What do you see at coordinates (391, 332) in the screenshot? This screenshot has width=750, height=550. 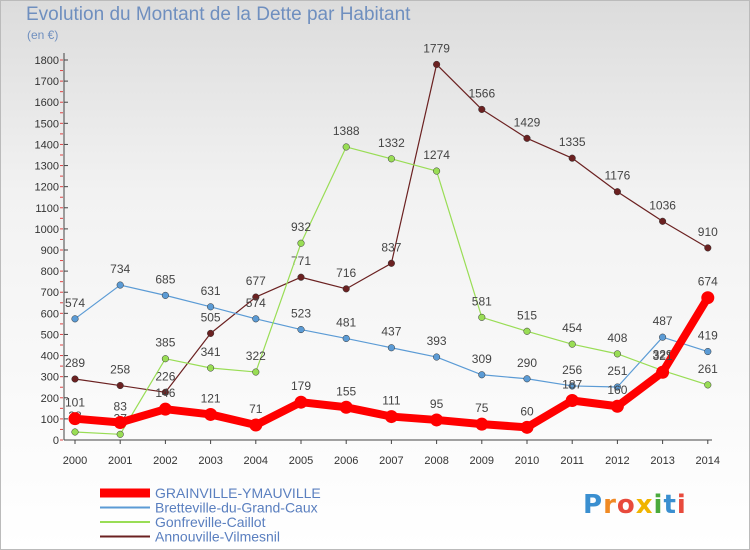 I see `data-label: 437` at bounding box center [391, 332].